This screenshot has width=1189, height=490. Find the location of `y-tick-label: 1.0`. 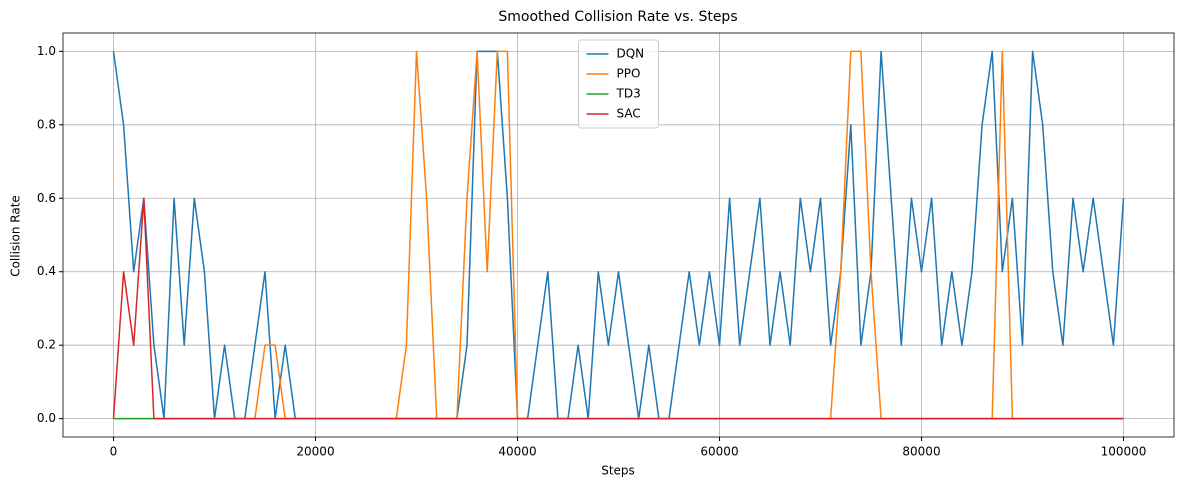

y-tick-label: 1.0 is located at coordinates (46, 51).